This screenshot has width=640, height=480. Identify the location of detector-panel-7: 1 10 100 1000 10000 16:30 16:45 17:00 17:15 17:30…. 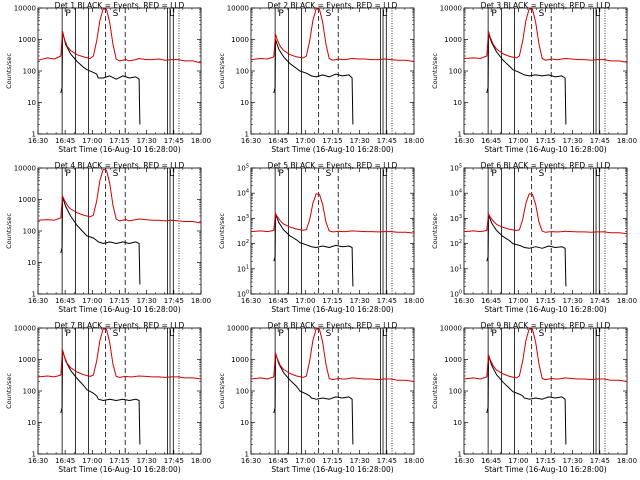
(108, 397).